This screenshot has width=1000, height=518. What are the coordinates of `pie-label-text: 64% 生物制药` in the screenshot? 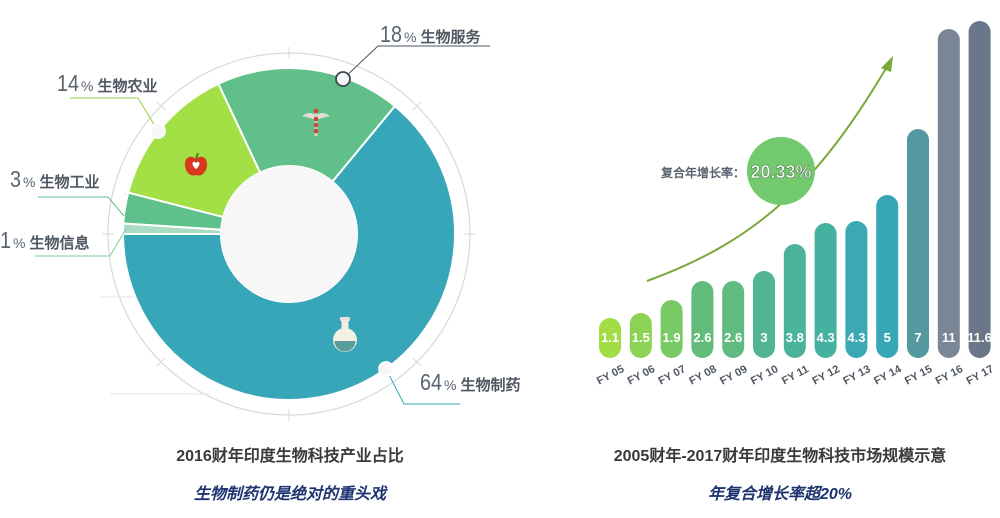 It's located at (470, 382).